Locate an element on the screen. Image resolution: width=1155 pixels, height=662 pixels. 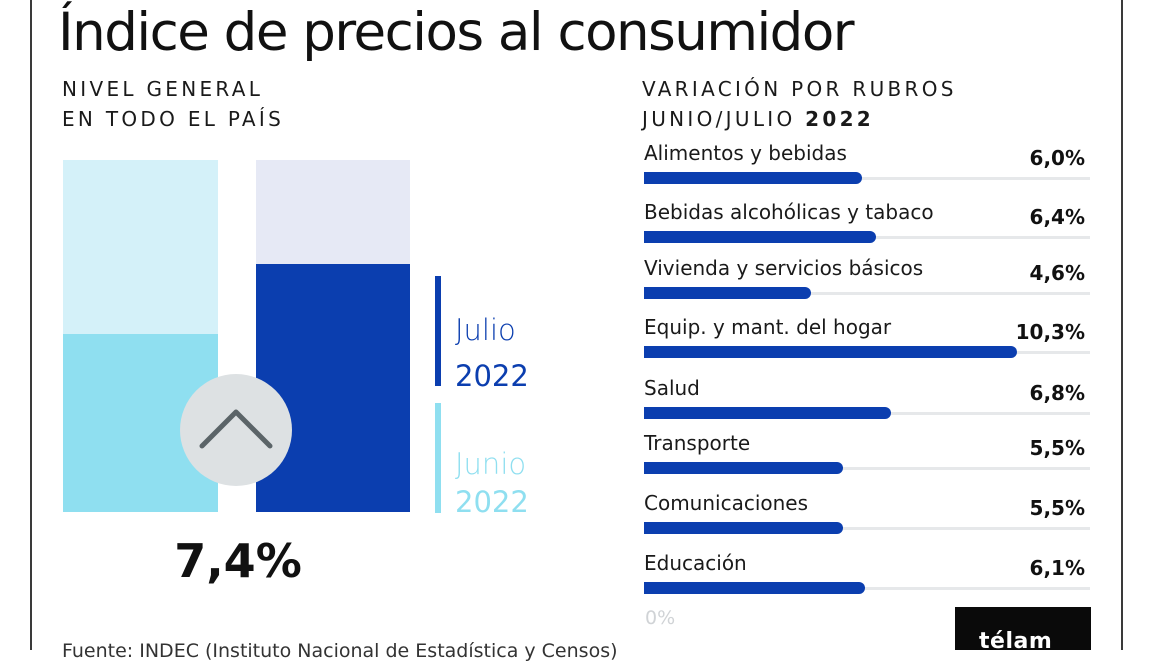
legend-julio-month: Julio is located at coordinates (485, 330).